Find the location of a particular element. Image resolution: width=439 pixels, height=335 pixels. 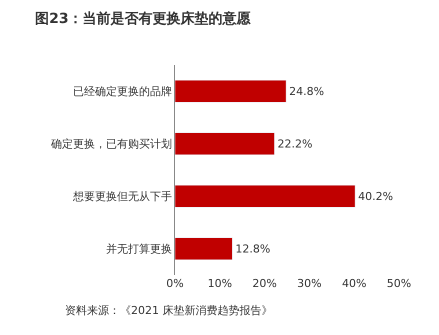

x-tick-label: 20% is located at coordinates (264, 283).